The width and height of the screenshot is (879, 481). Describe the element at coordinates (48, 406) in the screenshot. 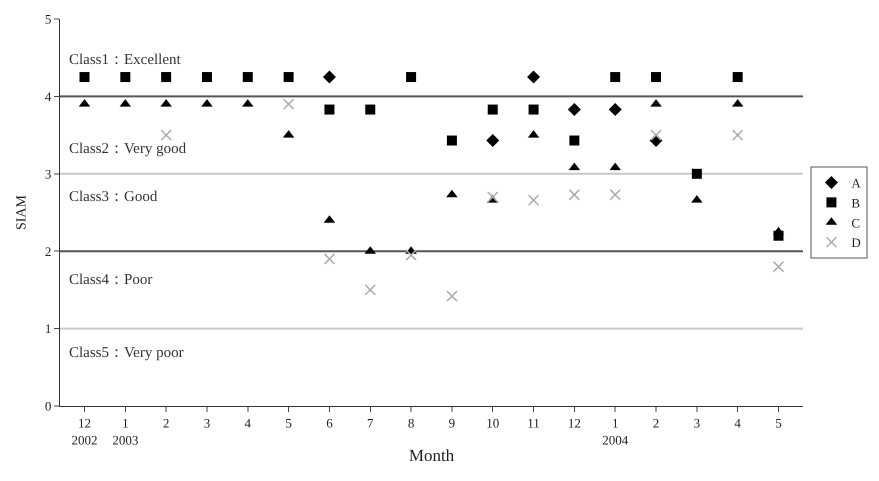

I see `y-tick-label: 0` at that location.